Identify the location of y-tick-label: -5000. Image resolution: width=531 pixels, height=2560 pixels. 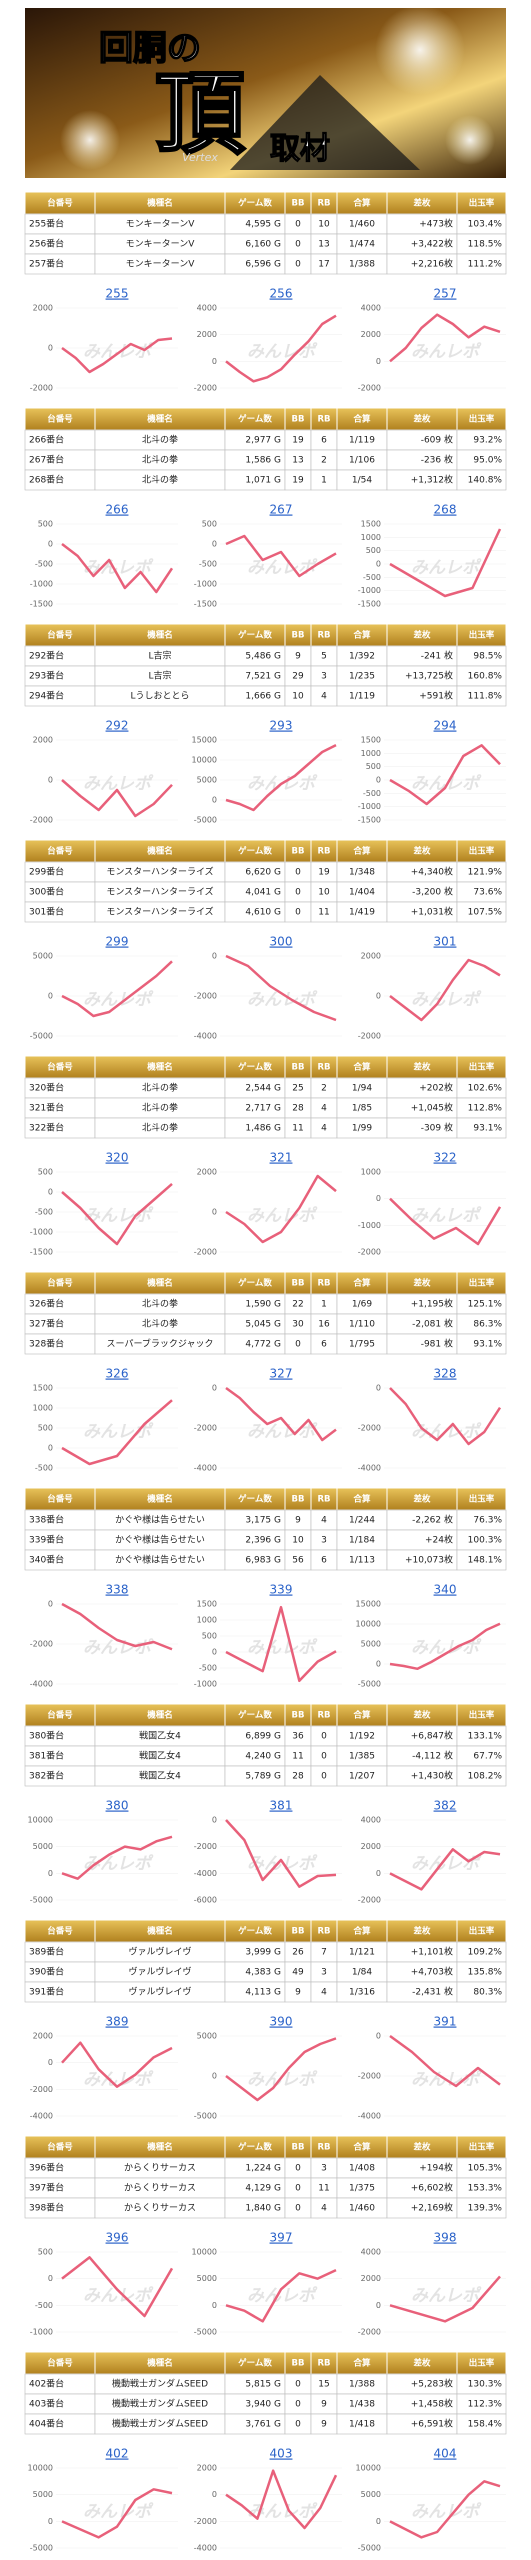
(205, 2332).